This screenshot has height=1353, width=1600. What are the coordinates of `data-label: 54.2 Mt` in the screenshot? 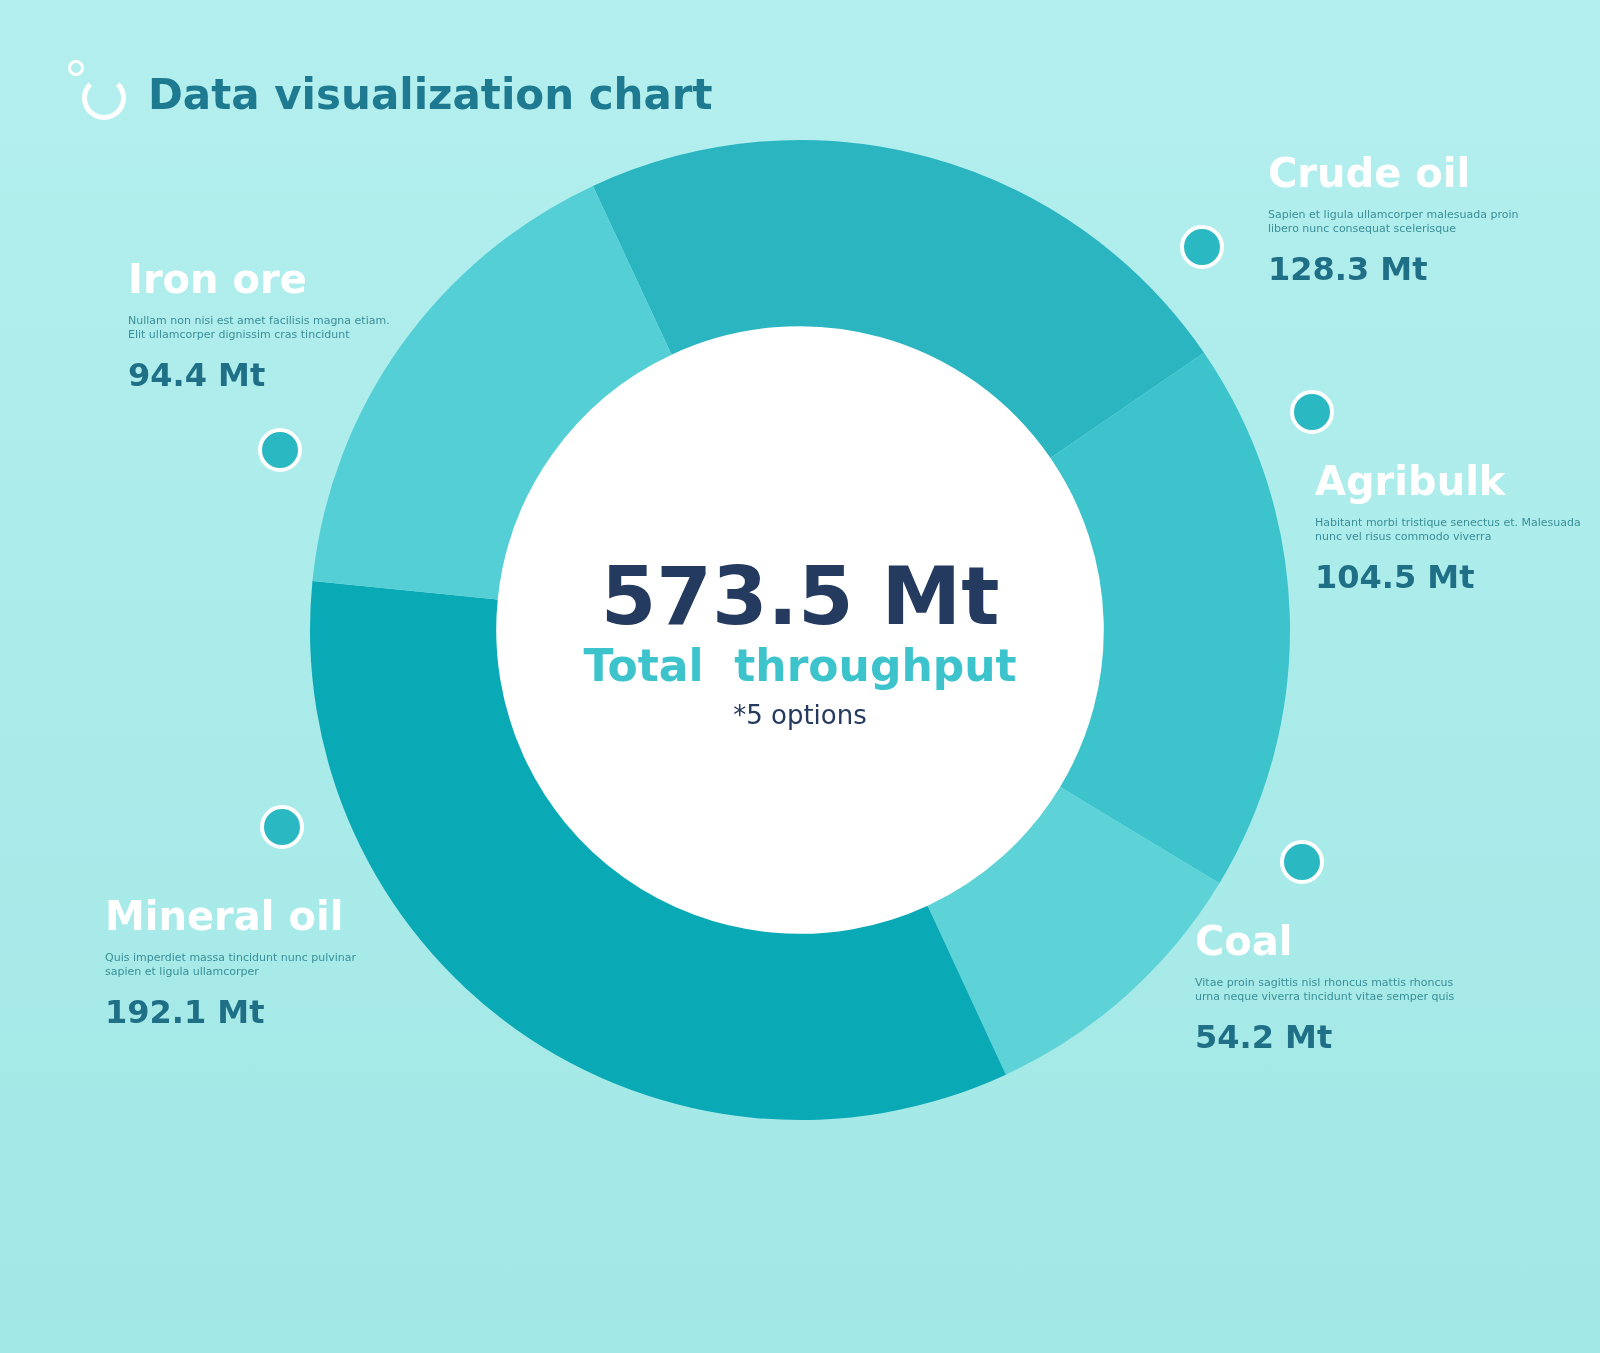 It's located at (1264, 1037).